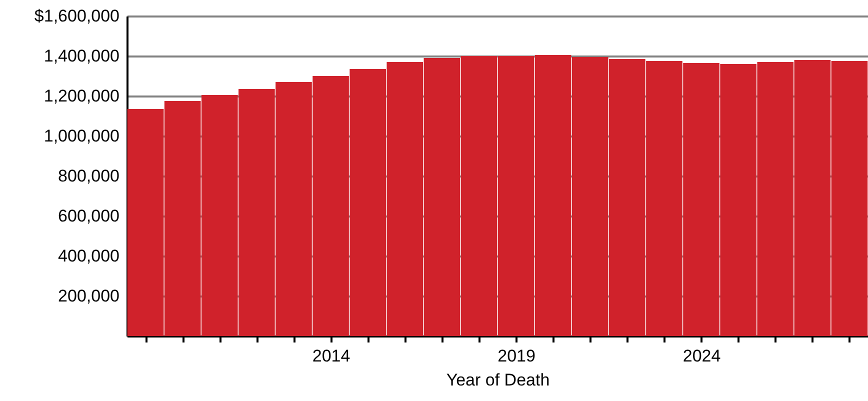 This screenshot has height=401, width=868. Describe the element at coordinates (89, 296) in the screenshot. I see `y-tick-label: 200,000` at that location.